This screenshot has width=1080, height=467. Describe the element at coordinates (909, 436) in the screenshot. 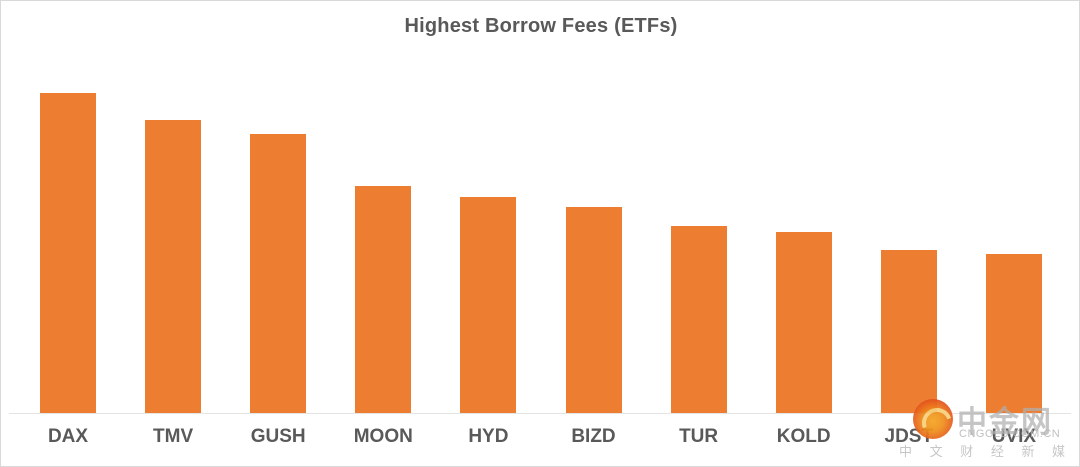

I see `tick-label-jdst: JDST` at that location.